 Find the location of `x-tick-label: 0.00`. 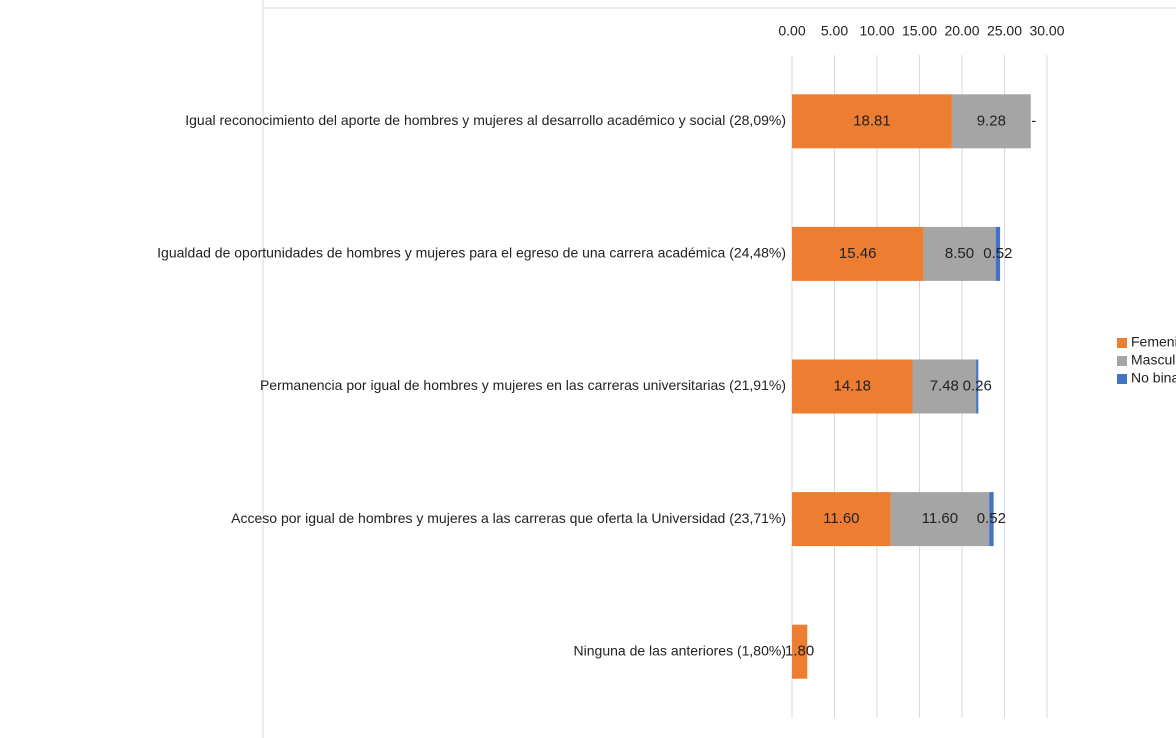

x-tick-label: 0.00 is located at coordinates (791, 31).